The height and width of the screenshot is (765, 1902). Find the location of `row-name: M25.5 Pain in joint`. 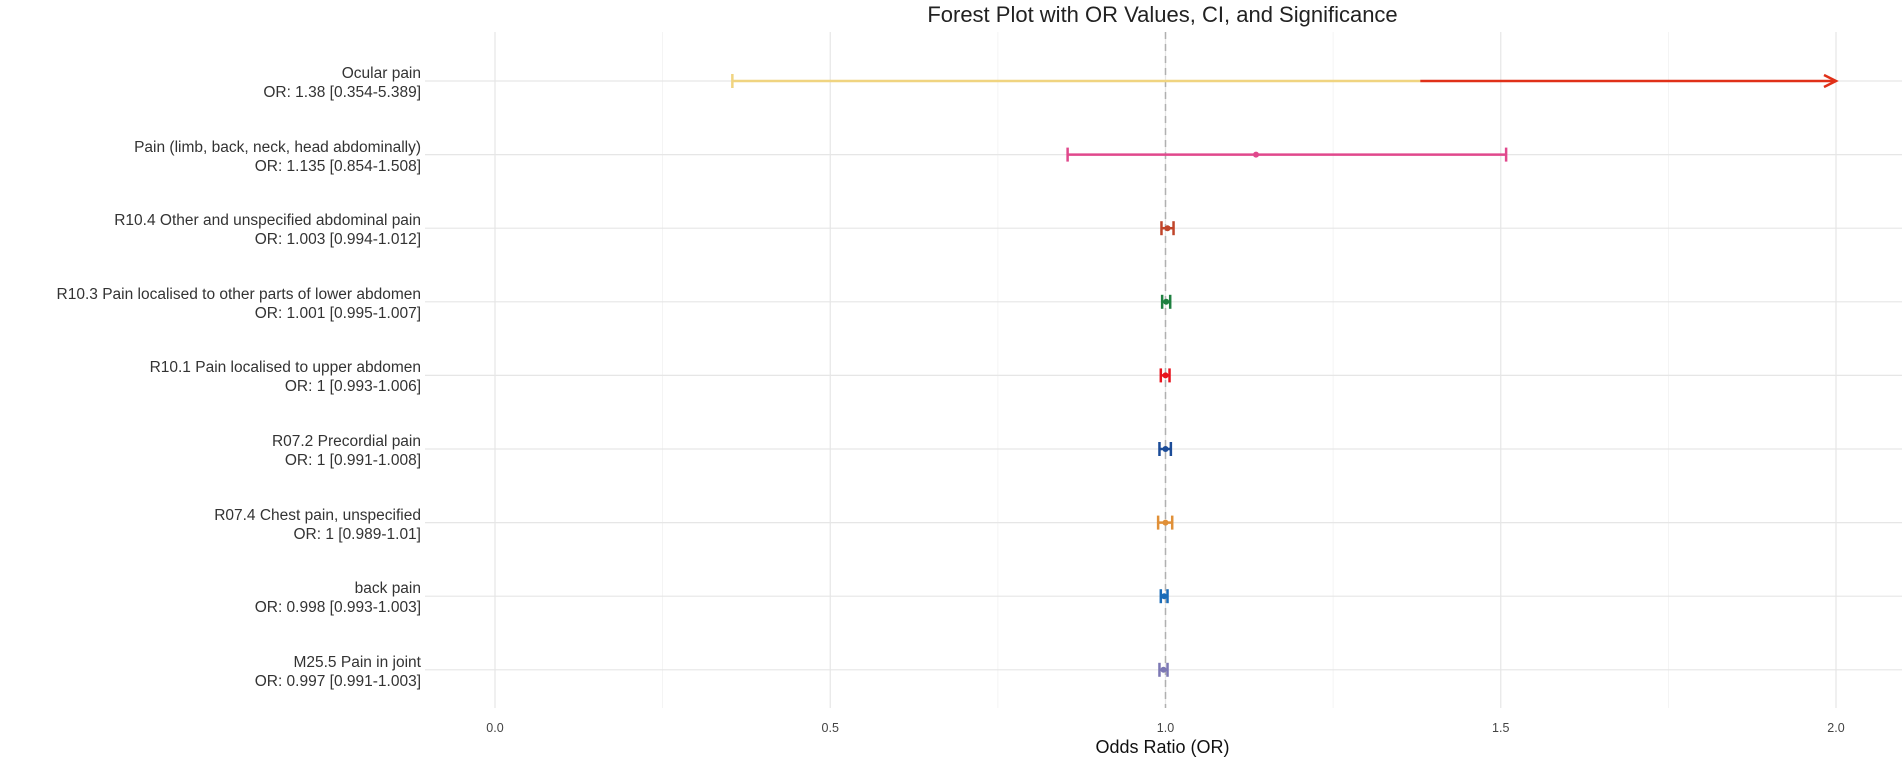

row-name: M25.5 Pain in joint is located at coordinates (357, 662).